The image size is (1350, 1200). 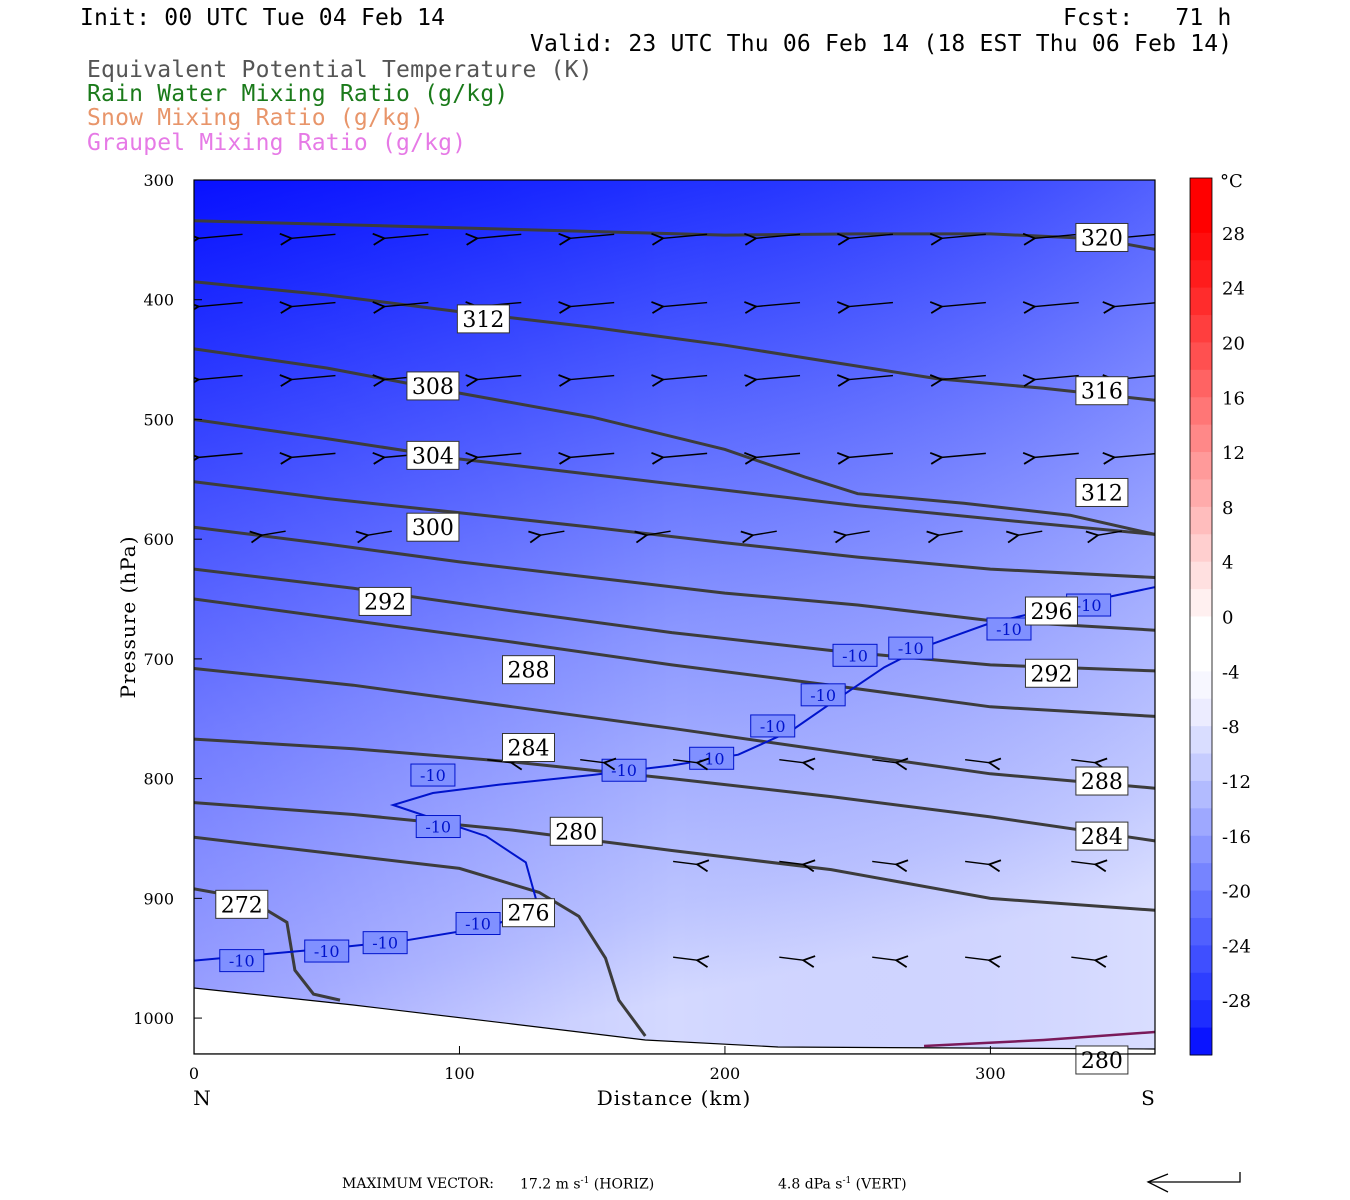 What do you see at coordinates (1231, 181) in the screenshot?
I see `colorbar-unit: °C` at bounding box center [1231, 181].